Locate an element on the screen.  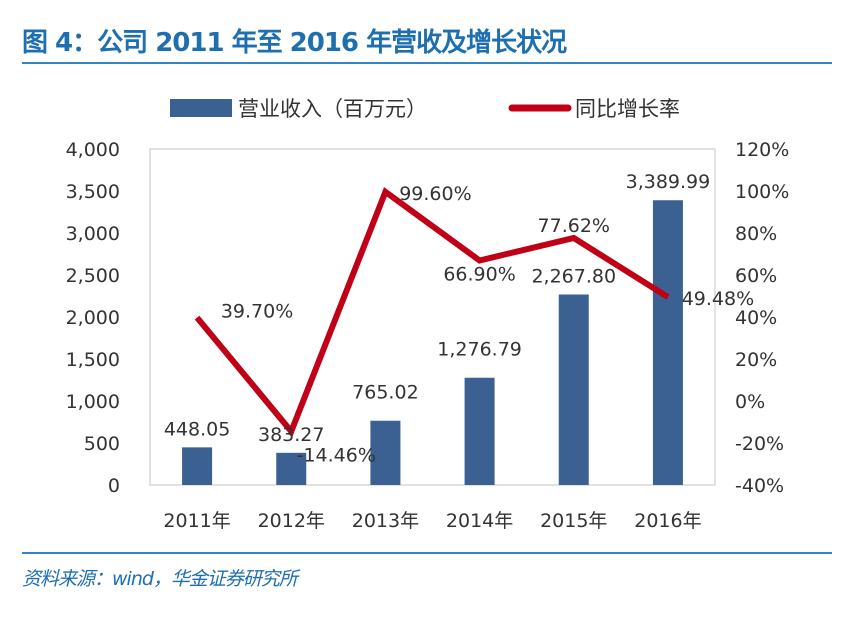
right-tick-label: 0% is located at coordinates (750, 402).